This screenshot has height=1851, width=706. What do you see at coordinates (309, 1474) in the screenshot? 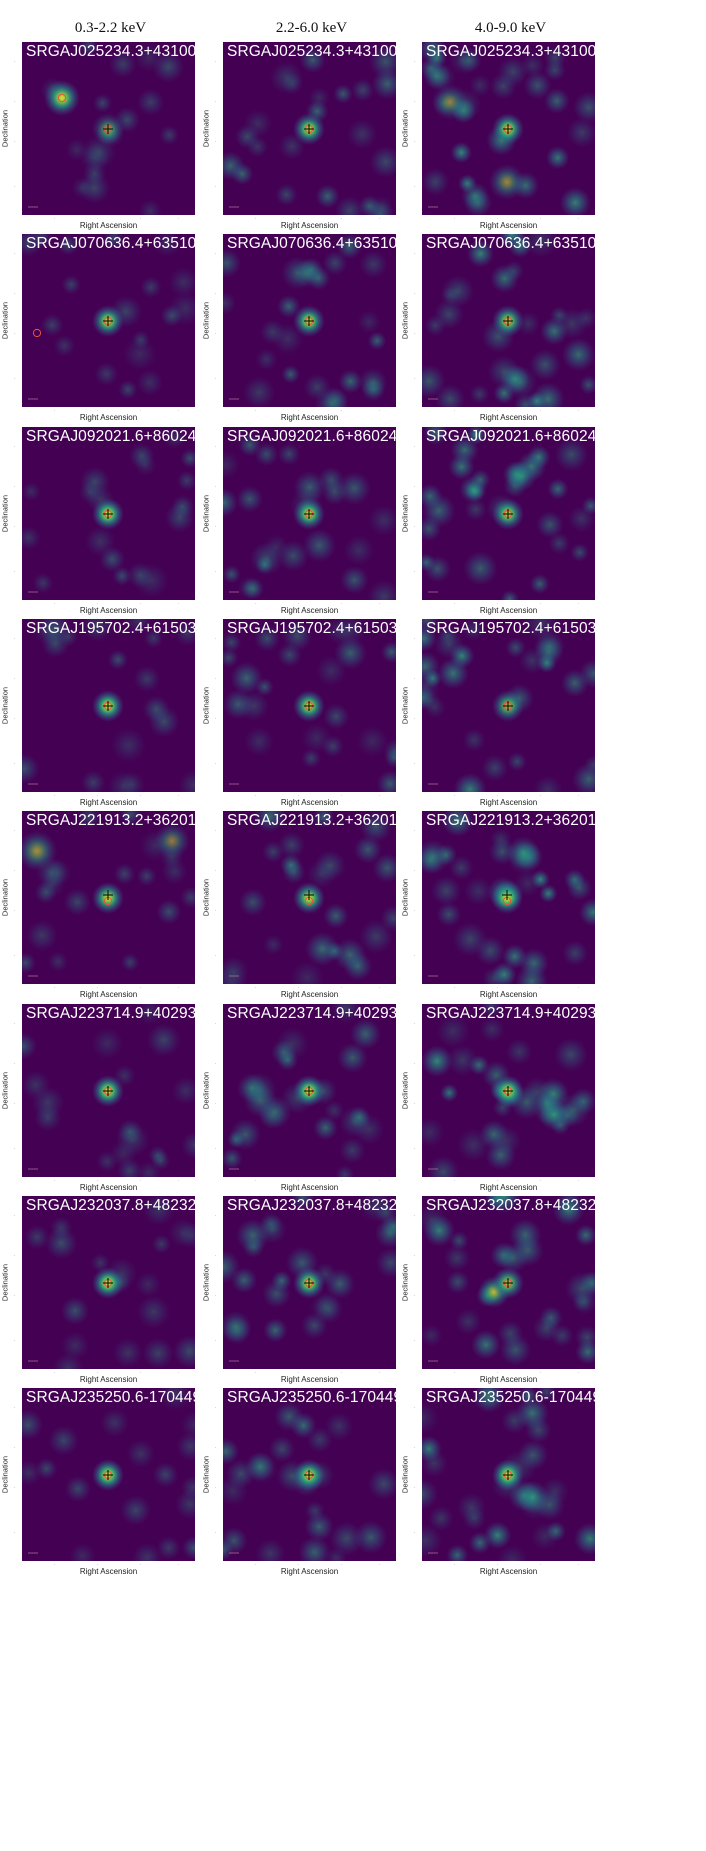
I see `image-panel: SRGAJ235250.6-170449` at bounding box center [309, 1474].